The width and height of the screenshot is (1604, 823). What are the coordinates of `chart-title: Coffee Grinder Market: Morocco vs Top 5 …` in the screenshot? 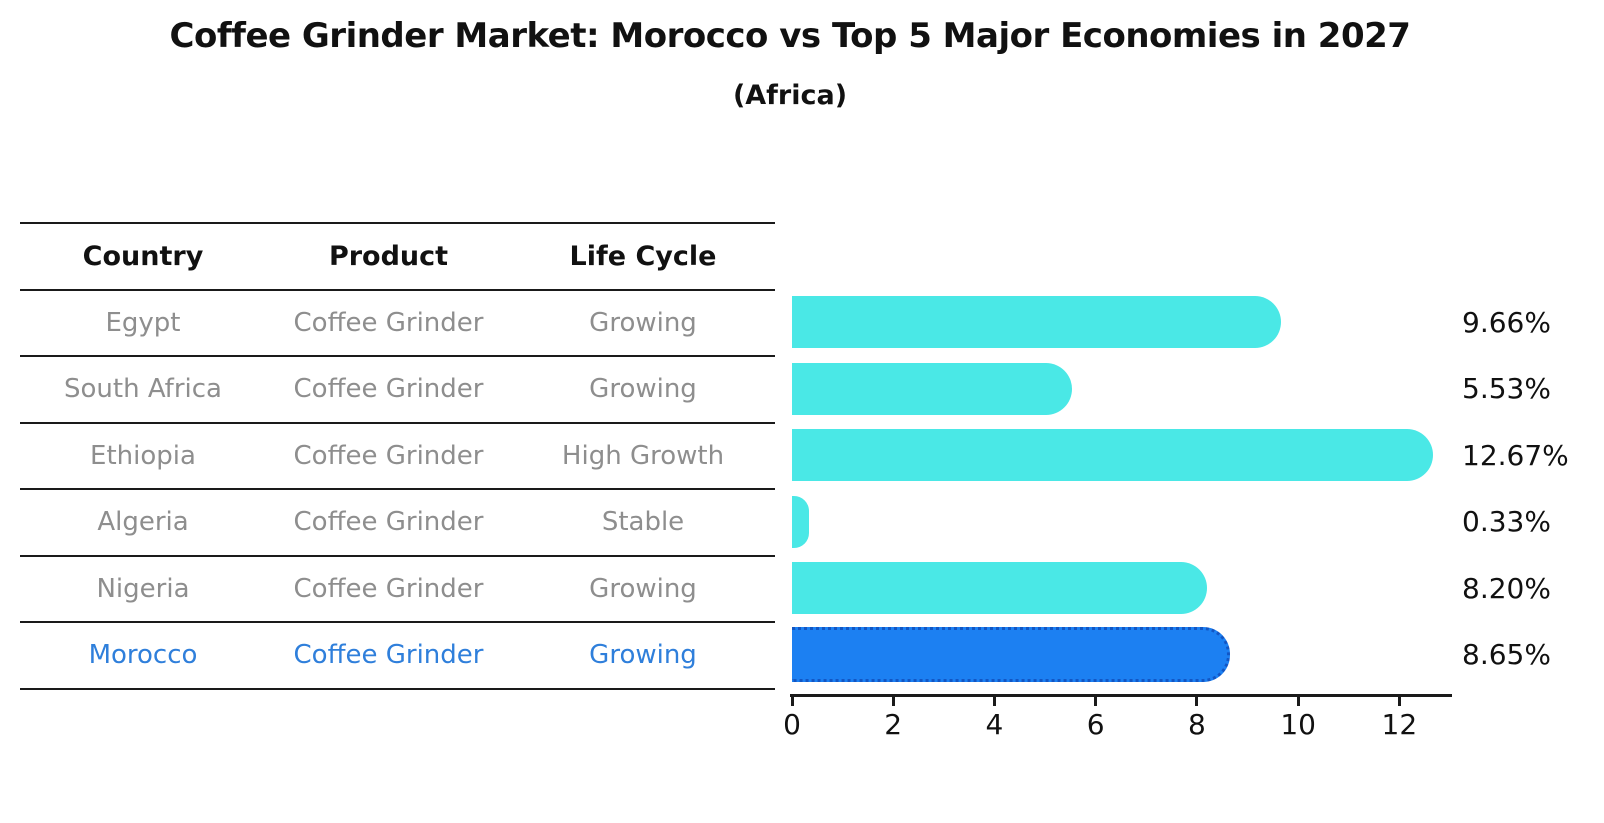 It's located at (790, 36).